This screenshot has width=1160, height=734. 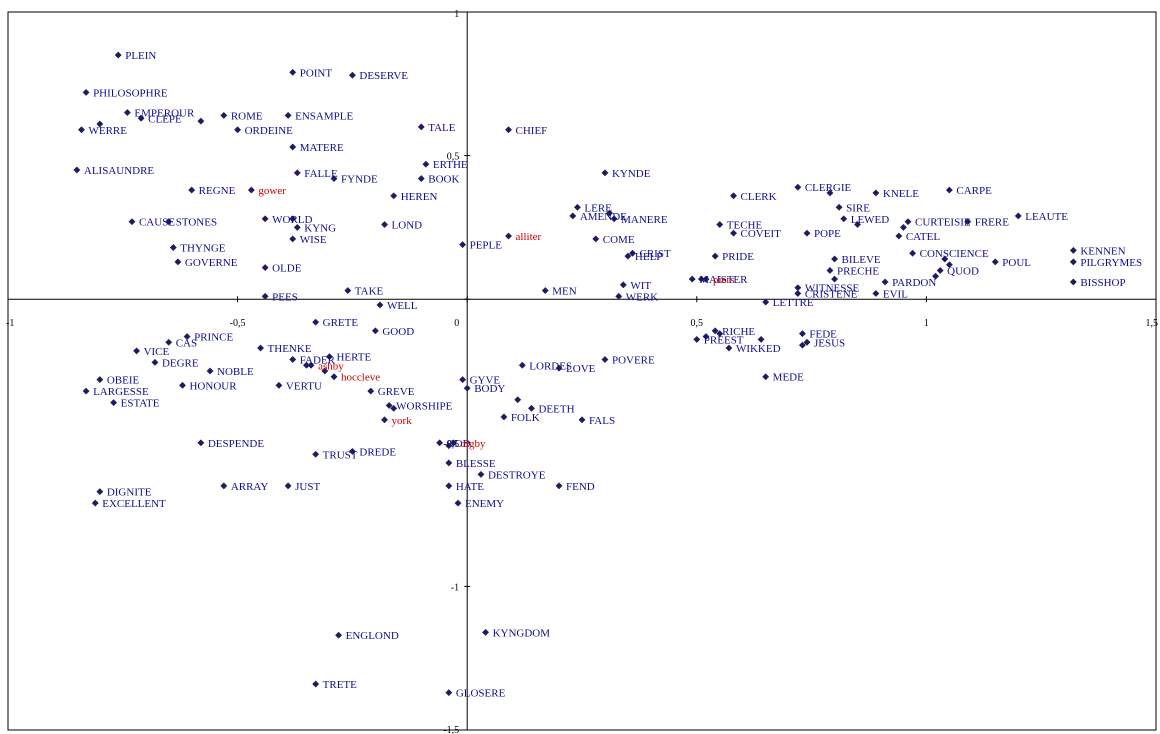 What do you see at coordinates (759, 197) in the screenshot?
I see `word-point-label: CLERK` at bounding box center [759, 197].